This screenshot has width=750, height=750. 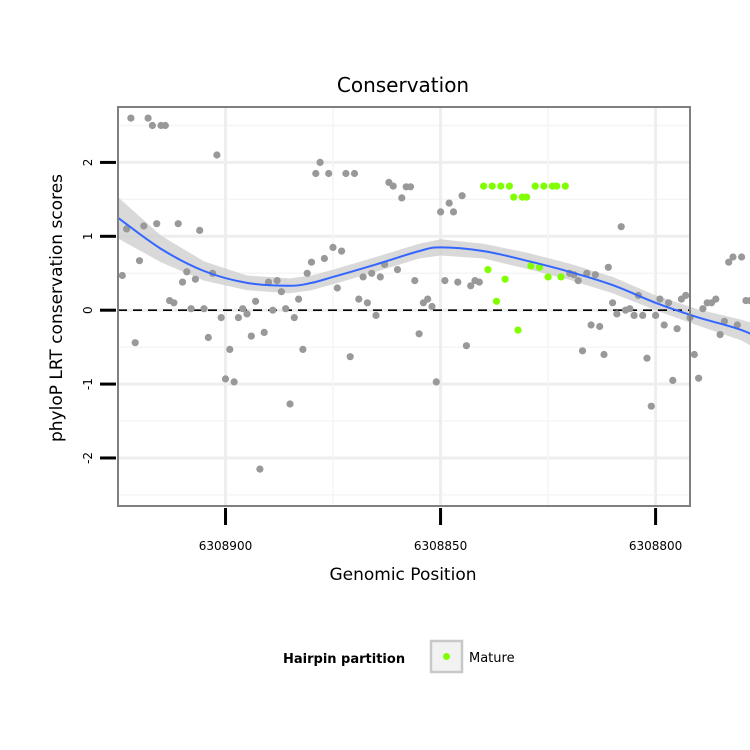 I want to click on legend-title: Hairpin partition, so click(x=344, y=659).